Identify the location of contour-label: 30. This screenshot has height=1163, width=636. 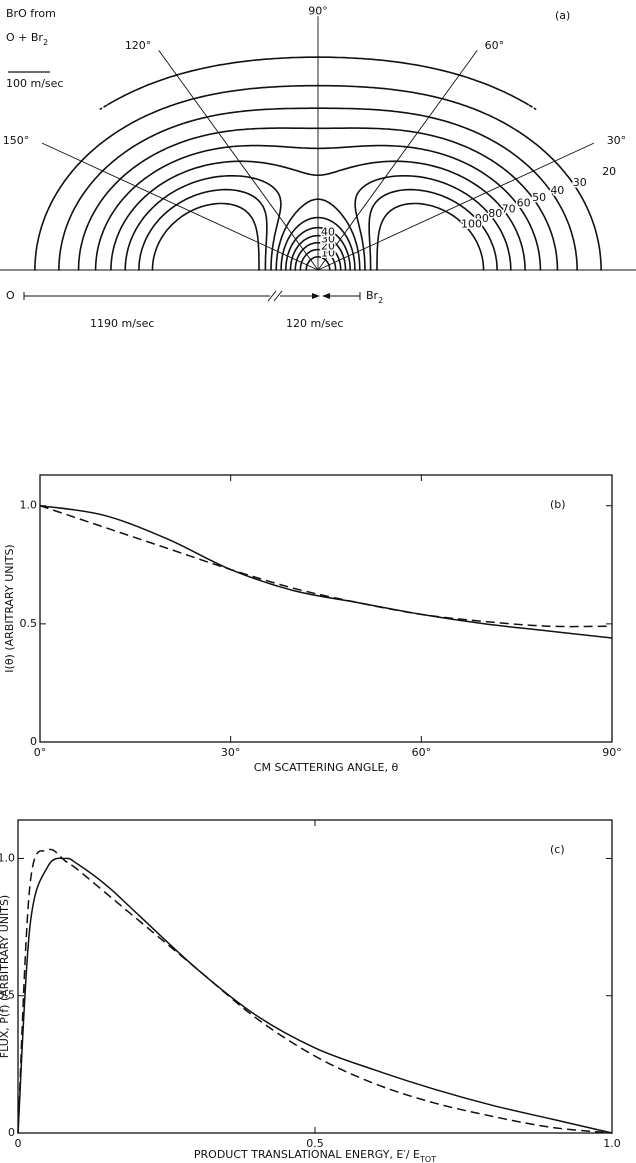
(580, 182).